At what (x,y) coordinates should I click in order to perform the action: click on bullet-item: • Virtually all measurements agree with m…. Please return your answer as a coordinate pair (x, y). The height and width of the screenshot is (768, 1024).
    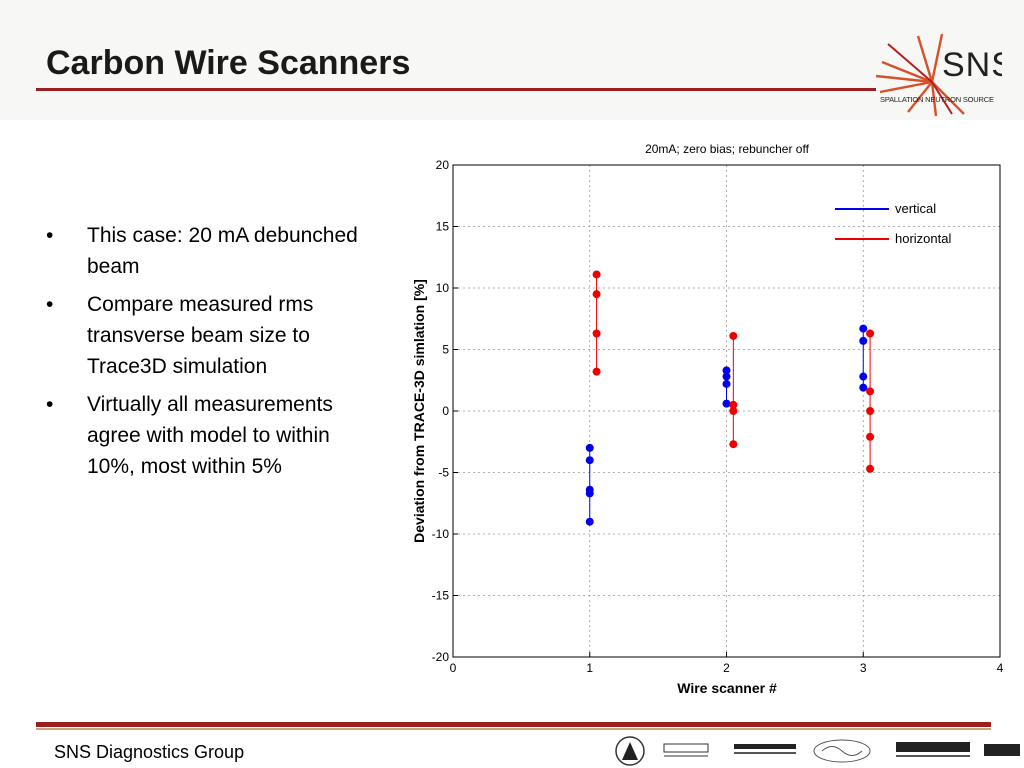
    Looking at the image, I should click on (205, 435).